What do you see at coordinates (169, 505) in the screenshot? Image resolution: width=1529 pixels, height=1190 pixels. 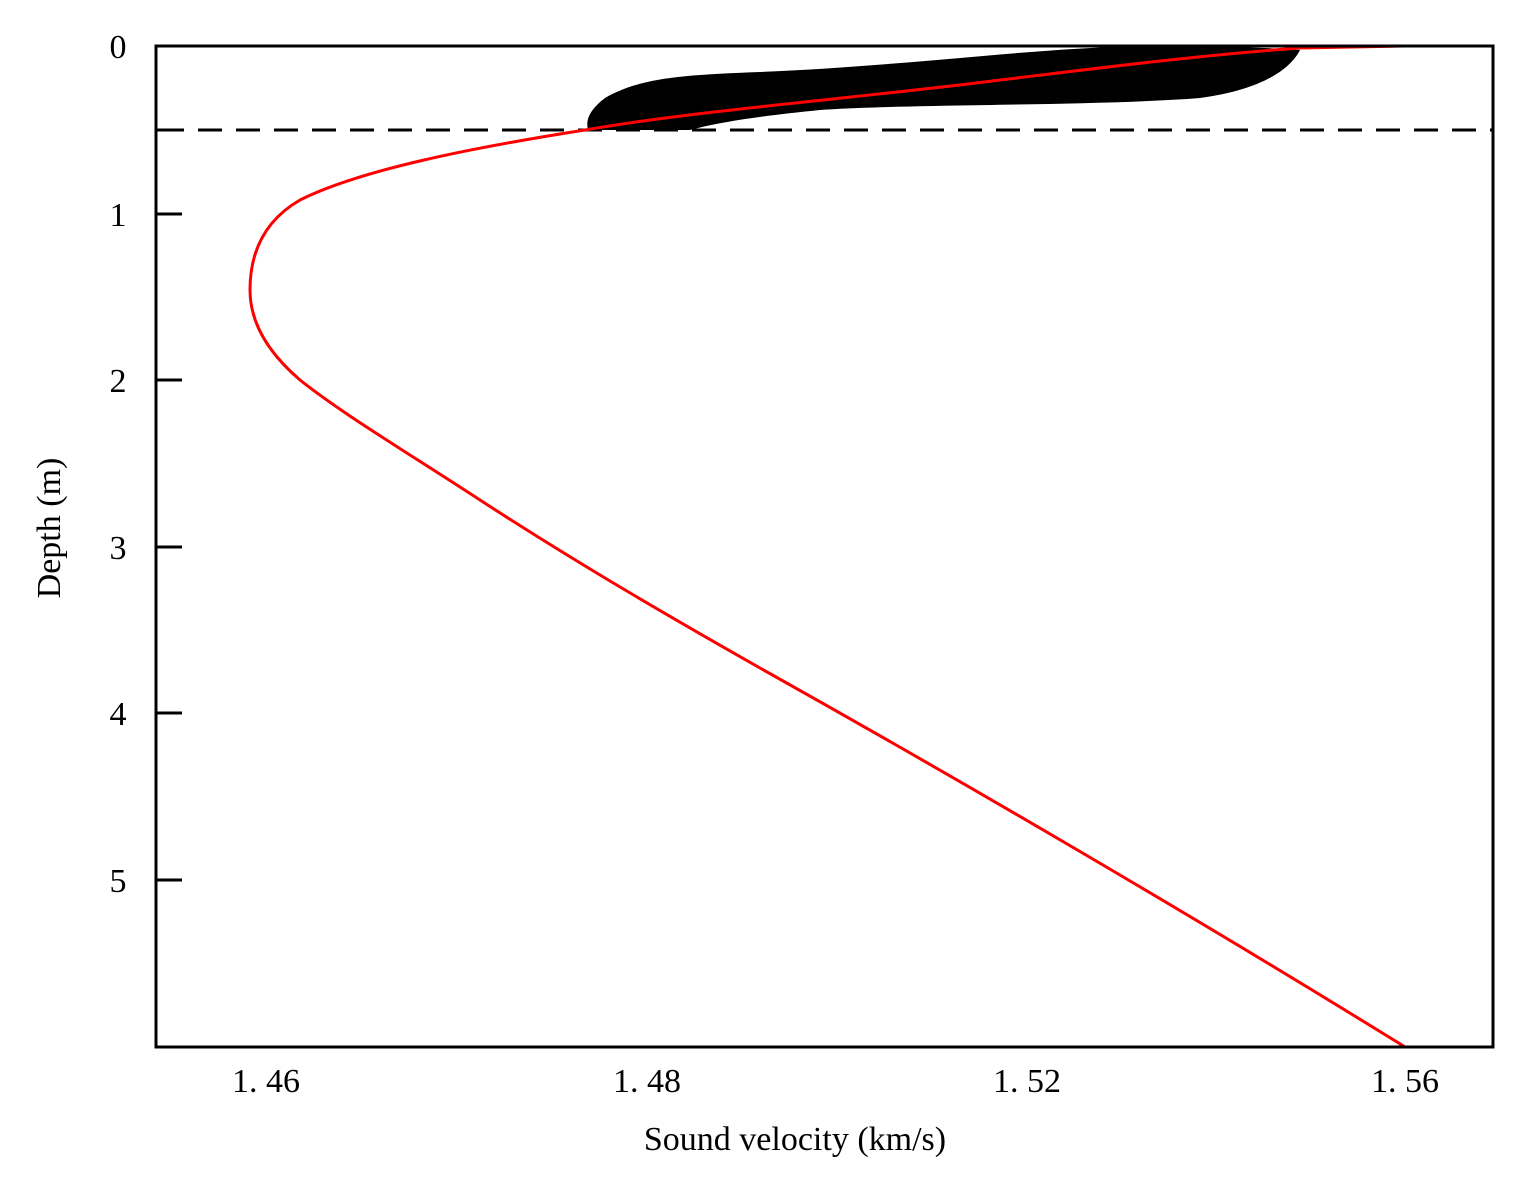 I see `y-axis-ticks` at bounding box center [169, 505].